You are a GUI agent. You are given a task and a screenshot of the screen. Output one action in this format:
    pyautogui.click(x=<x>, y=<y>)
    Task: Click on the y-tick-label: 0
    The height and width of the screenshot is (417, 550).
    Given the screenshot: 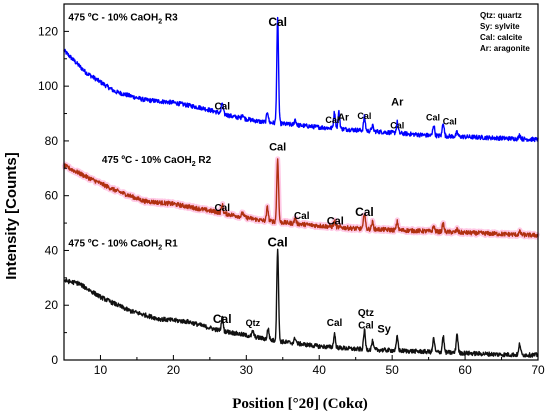 What is the action you would take?
    pyautogui.click(x=54, y=360)
    